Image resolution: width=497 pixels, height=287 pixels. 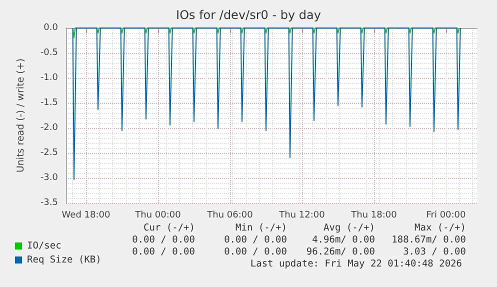 I want to click on y-tick-label: -1.0, so click(x=49, y=78).